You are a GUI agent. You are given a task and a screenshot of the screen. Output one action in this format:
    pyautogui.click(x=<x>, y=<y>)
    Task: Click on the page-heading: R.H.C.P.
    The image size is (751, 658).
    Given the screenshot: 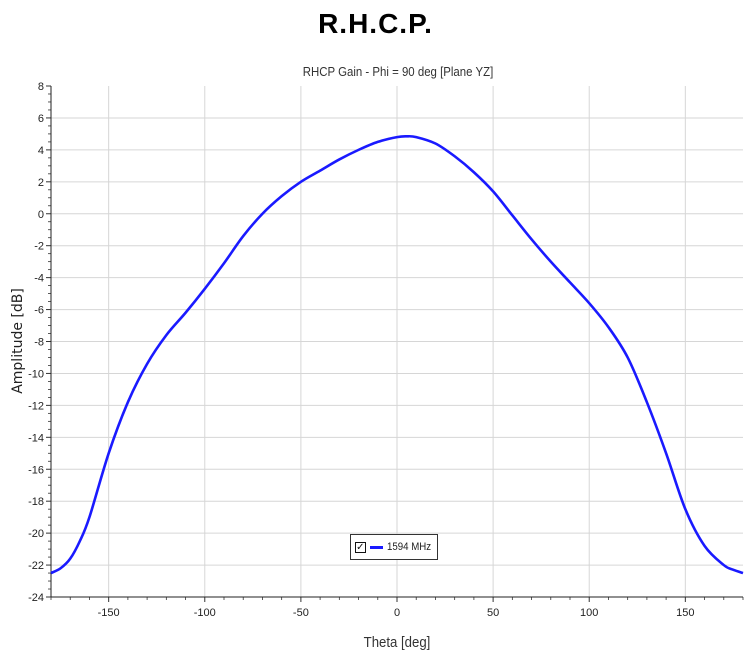 What is the action you would take?
    pyautogui.click(x=375, y=23)
    